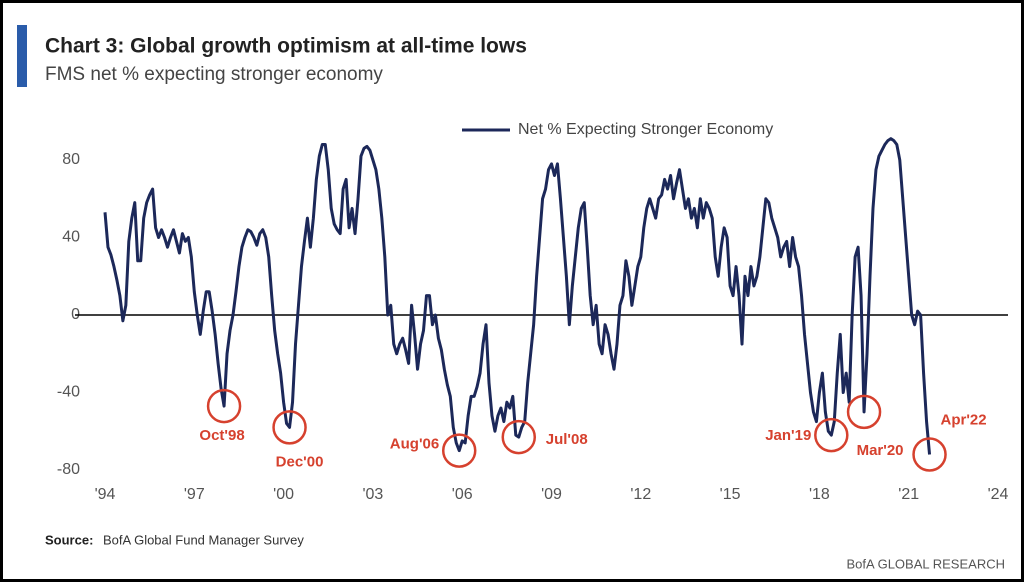 Image resolution: width=1024 pixels, height=582 pixels. I want to click on y-tick-label: -80, so click(68, 469).